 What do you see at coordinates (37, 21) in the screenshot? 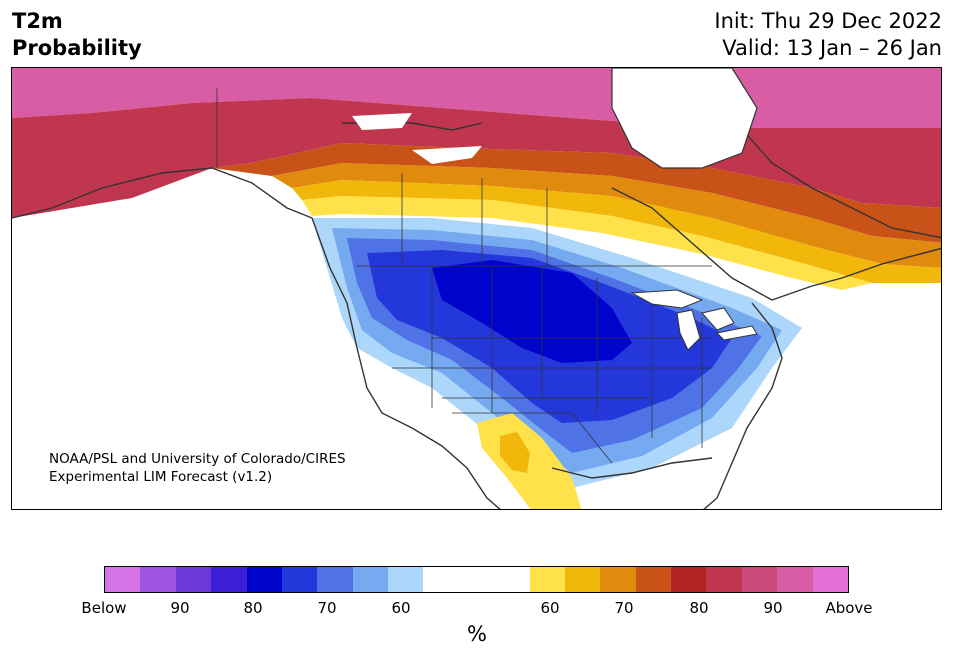
I see `title-variable: T2m` at bounding box center [37, 21].